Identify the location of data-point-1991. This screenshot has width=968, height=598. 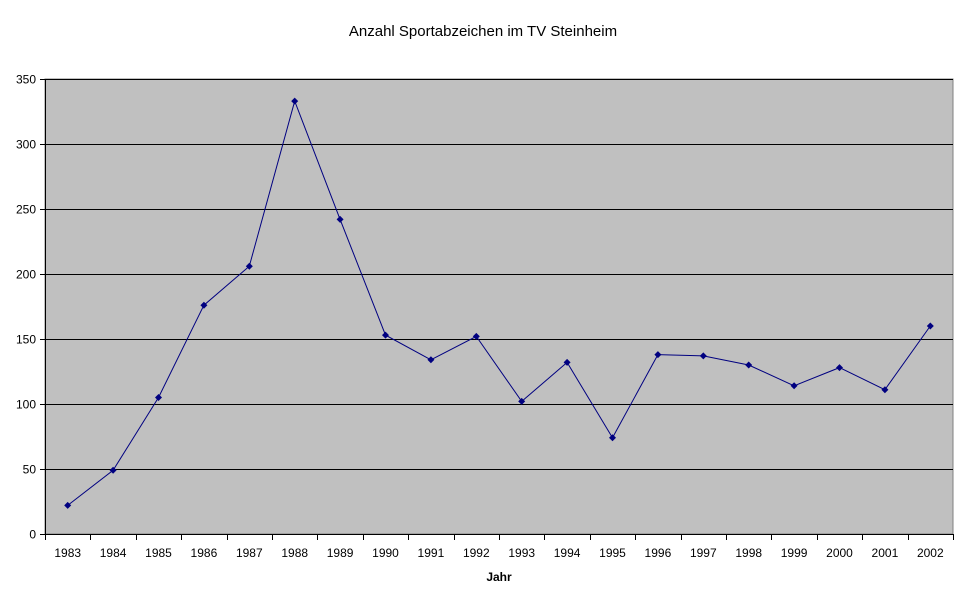
(431, 360).